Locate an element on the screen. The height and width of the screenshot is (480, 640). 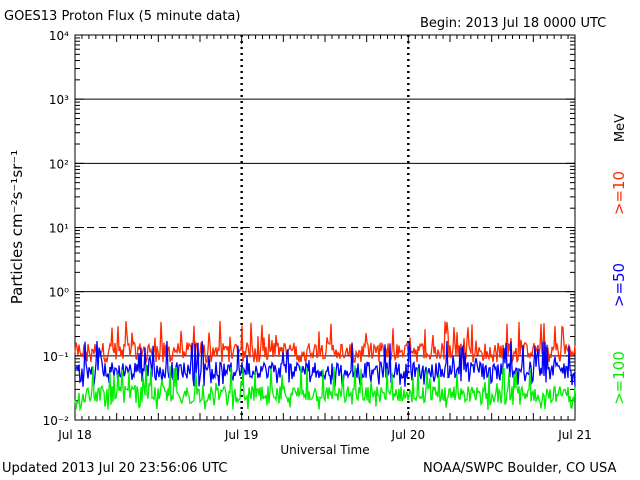
chart-title: GOES13 Proton Flux (5 minute data) is located at coordinates (122, 16).